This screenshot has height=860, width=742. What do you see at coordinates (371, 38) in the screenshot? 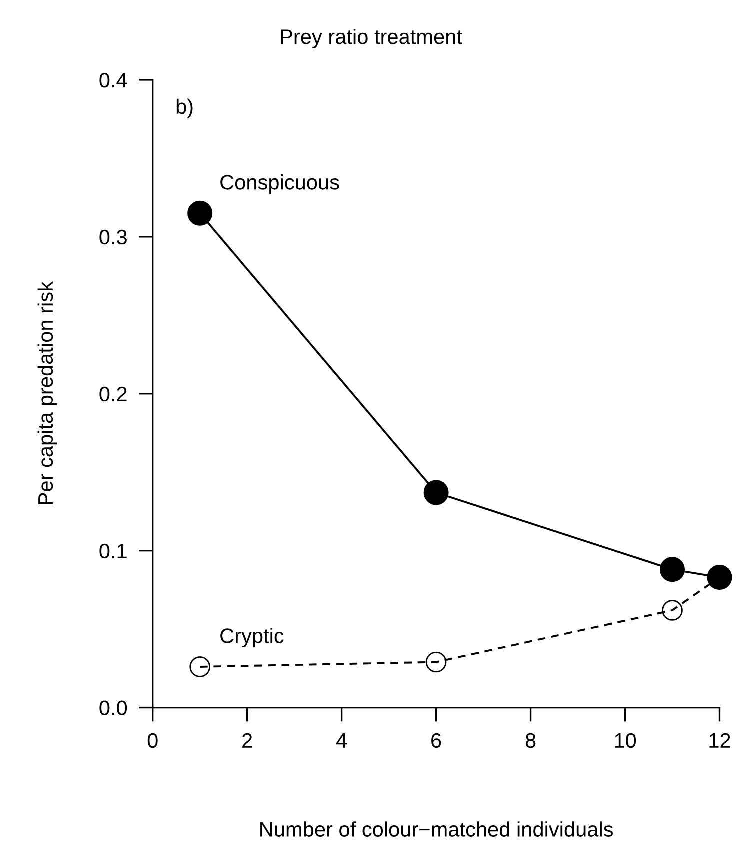
I see `chart-title: Prey ratio treatment` at bounding box center [371, 38].